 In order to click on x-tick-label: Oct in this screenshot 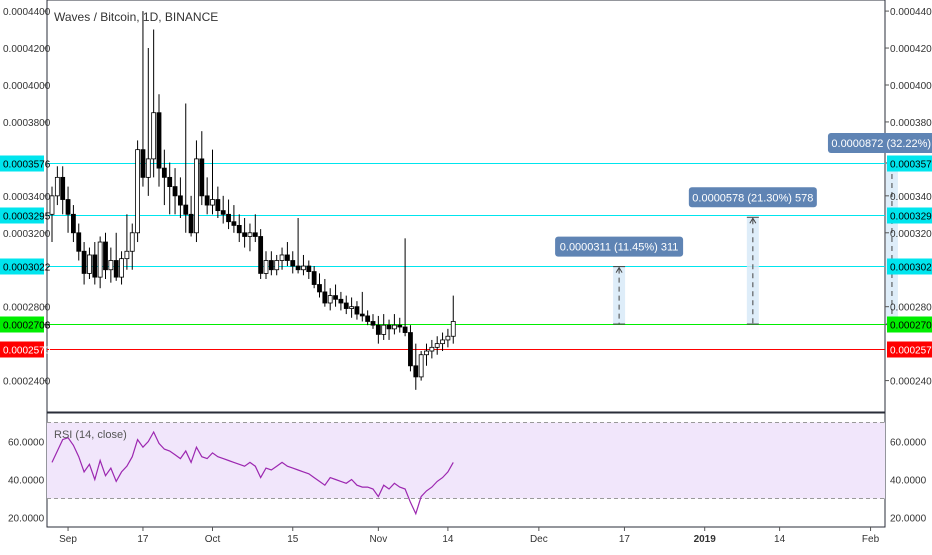, I will do `click(213, 539)`.